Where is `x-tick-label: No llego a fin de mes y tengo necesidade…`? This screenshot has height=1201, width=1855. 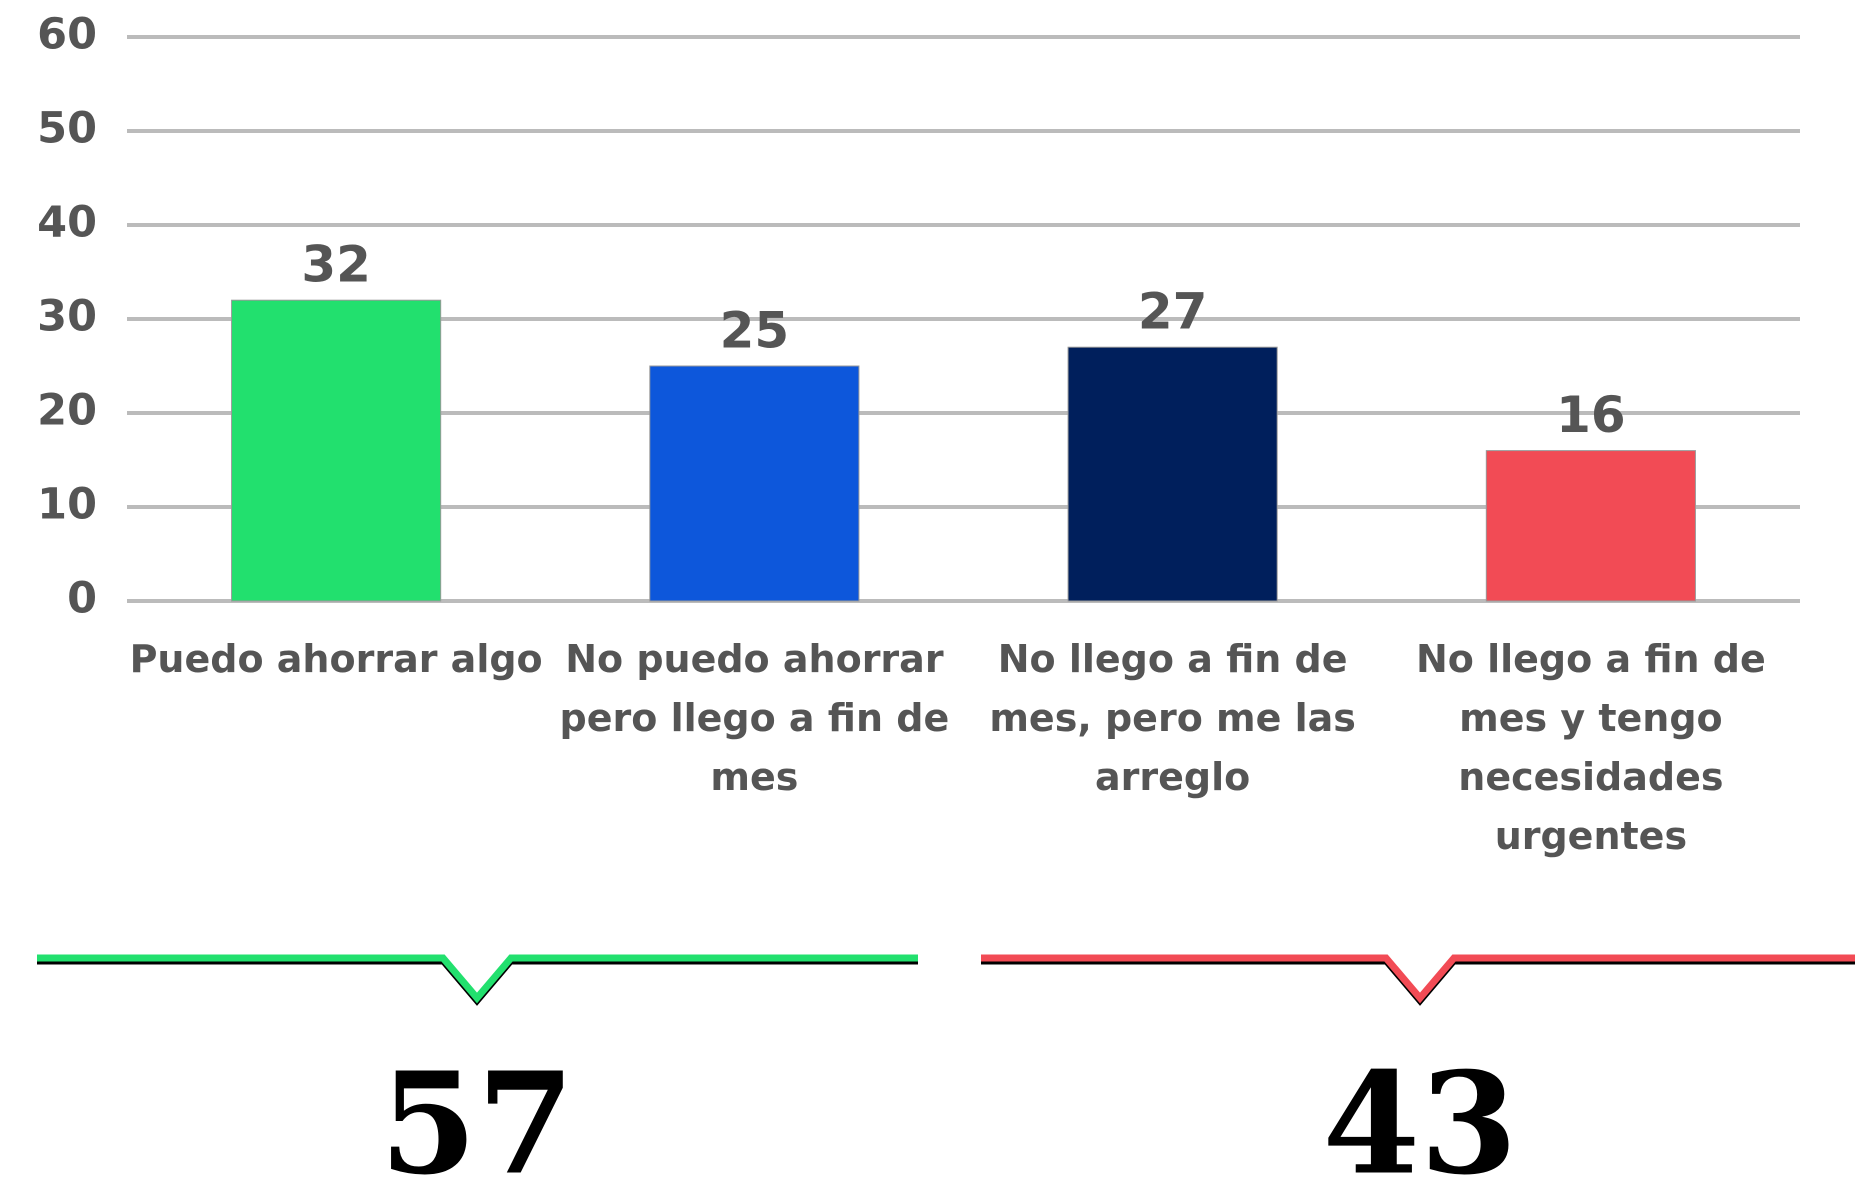 x-tick-label: No llego a fin de mes y tengo necesidade… is located at coordinates (1590, 747).